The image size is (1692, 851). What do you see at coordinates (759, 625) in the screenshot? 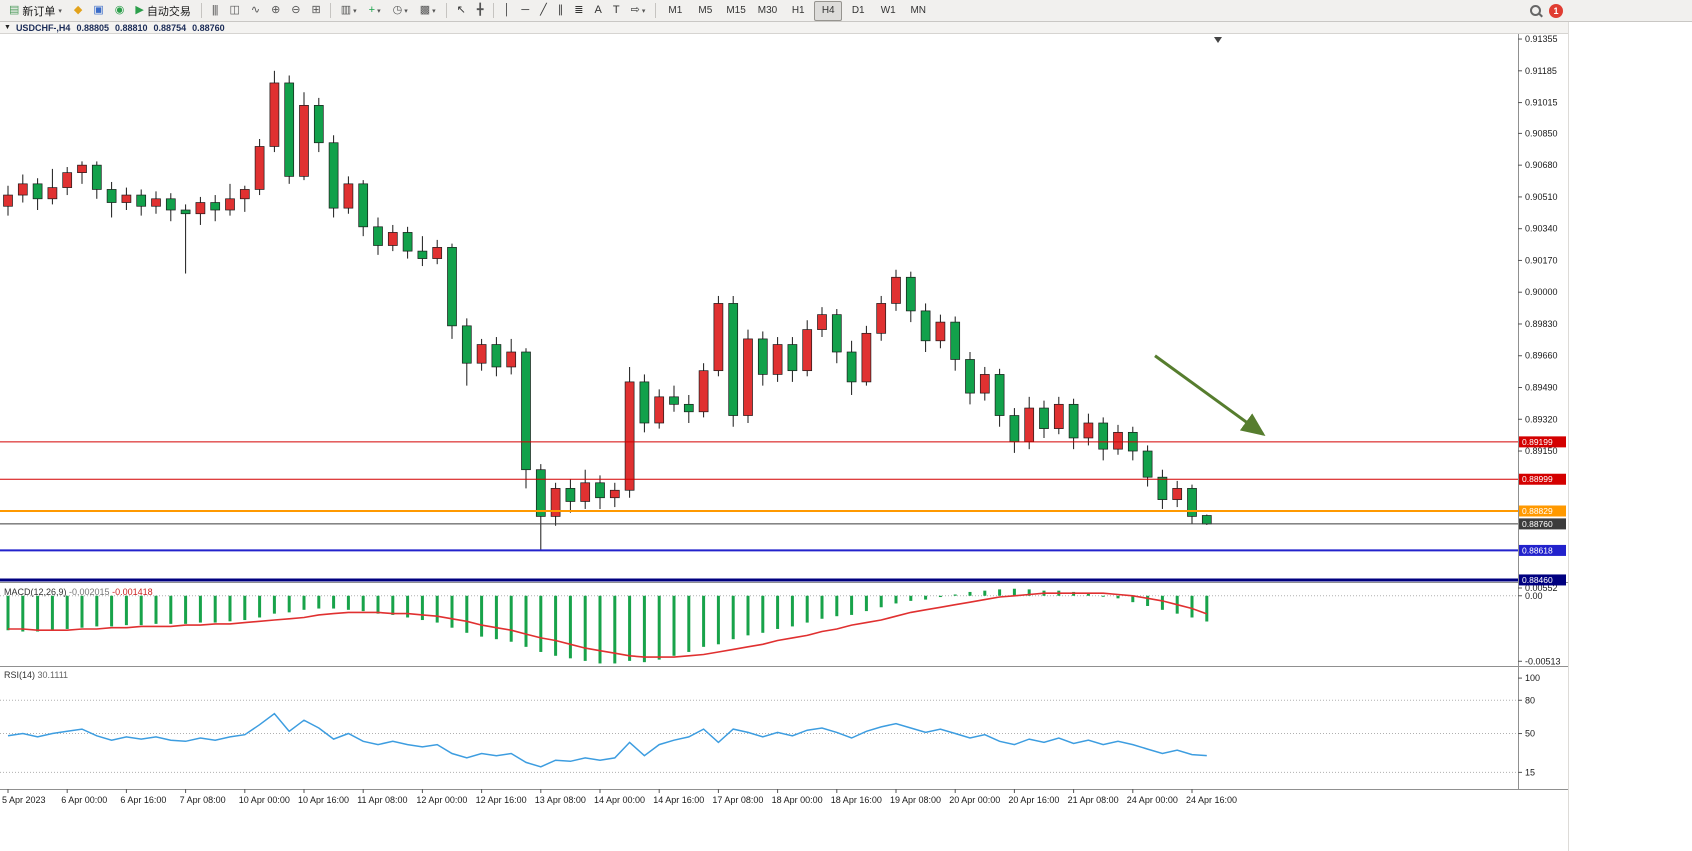
I see `macd-pane: MACD(12,26,9) -0.002015 -0.001418` at bounding box center [759, 625].